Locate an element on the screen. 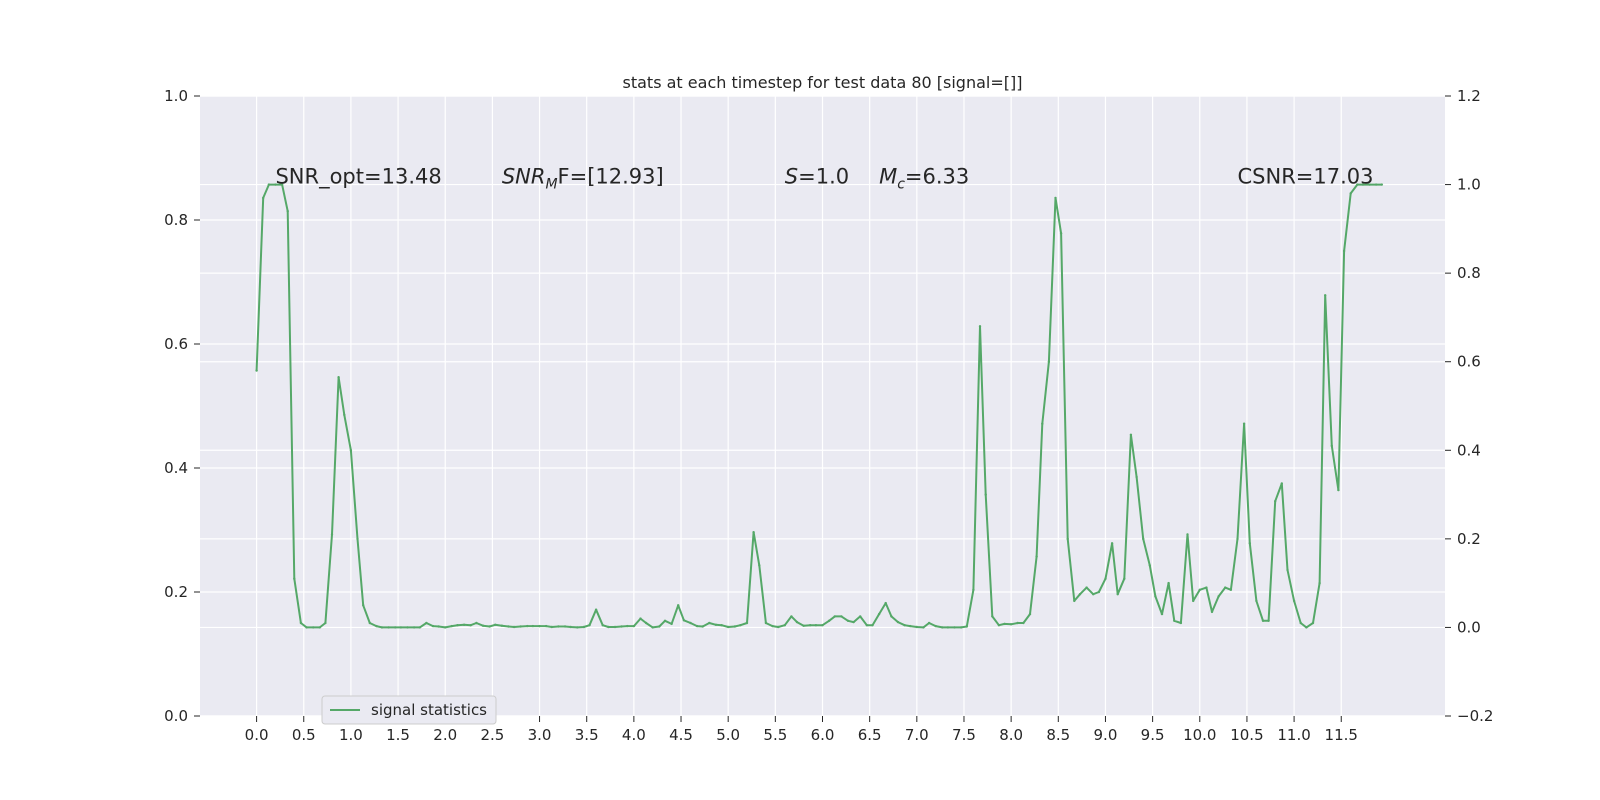  x-tick-label: 11.5 is located at coordinates (1341, 735).